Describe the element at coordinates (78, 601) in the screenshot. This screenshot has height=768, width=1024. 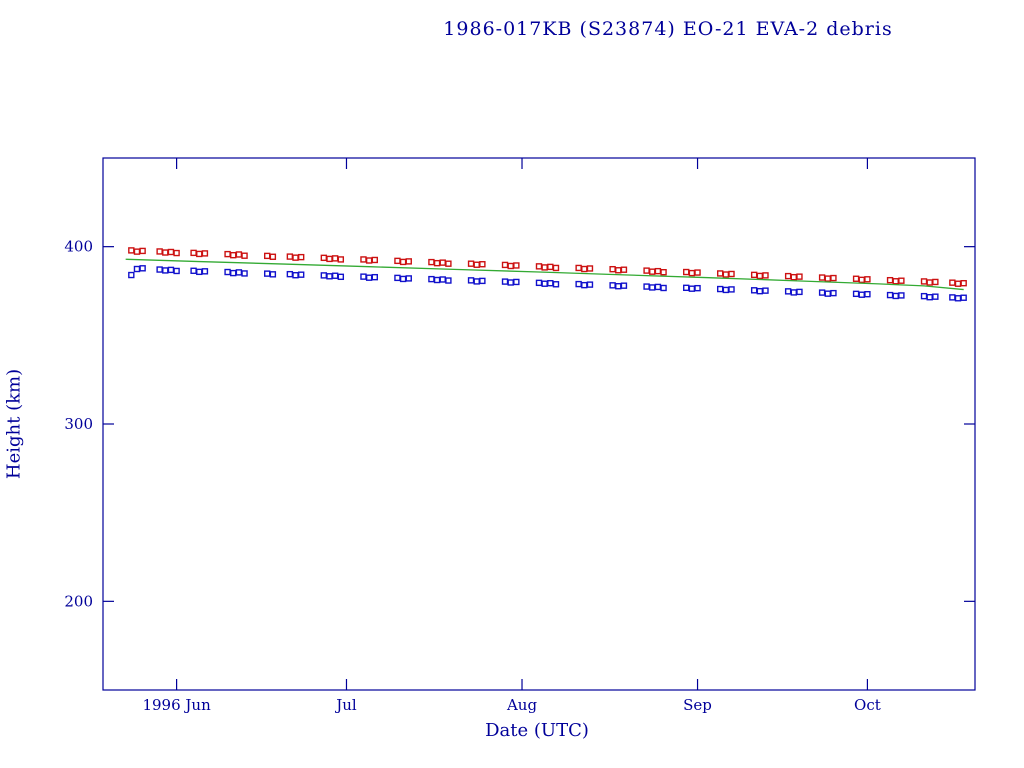
I see `y-tick-label: 200` at that location.